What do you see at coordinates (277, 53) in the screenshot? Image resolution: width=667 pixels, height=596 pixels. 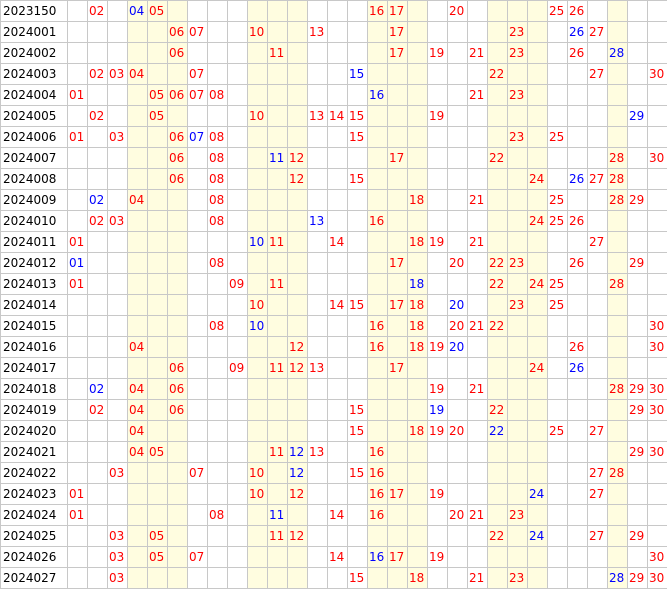 I see `number-cell: 11` at bounding box center [277, 53].